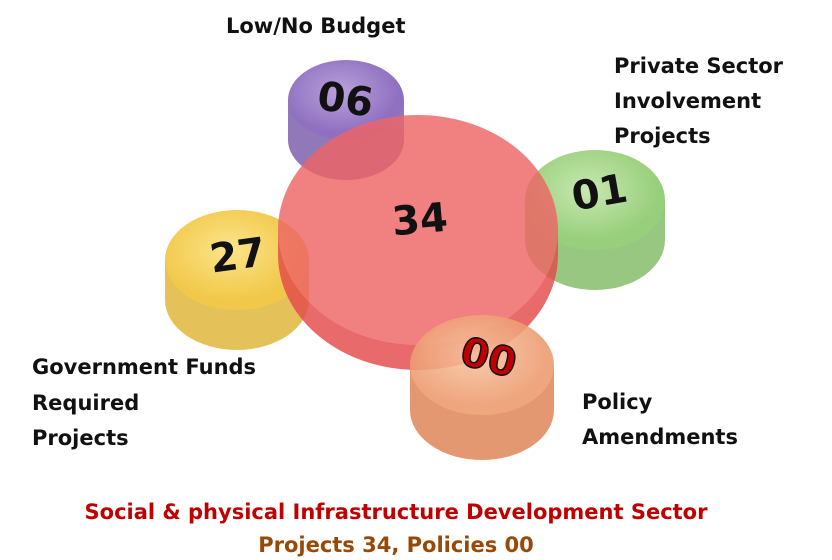 This screenshot has width=832, height=560. What do you see at coordinates (238, 255) in the screenshot?
I see `node-value: 27` at bounding box center [238, 255].